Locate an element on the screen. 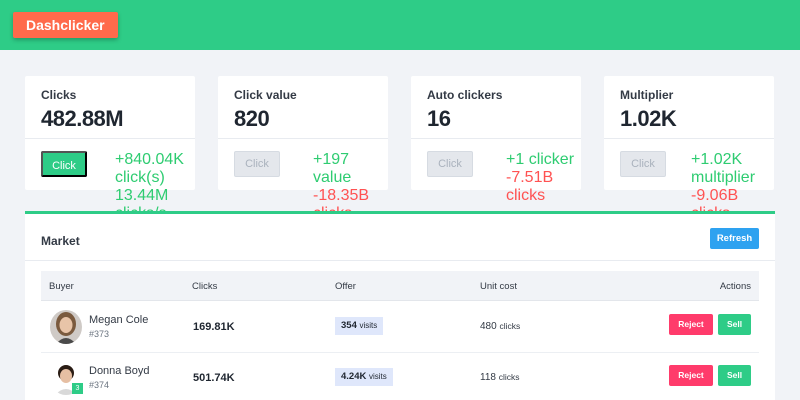  offer-badge: 354 visits is located at coordinates (359, 326).